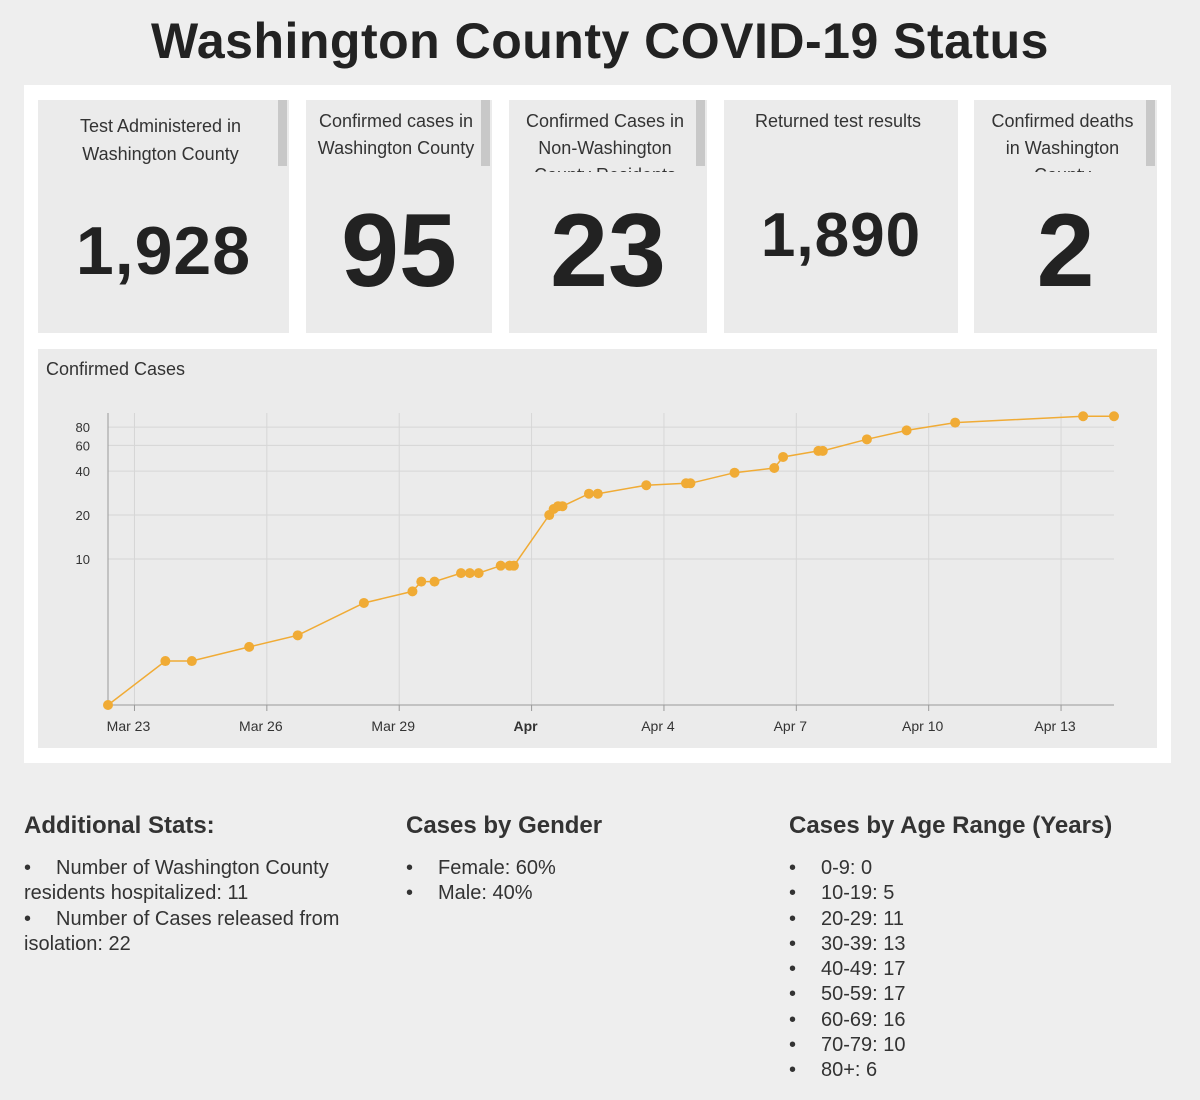 This screenshot has height=1100, width=1200. I want to click on x-tick-label: Mar 23, so click(129, 726).